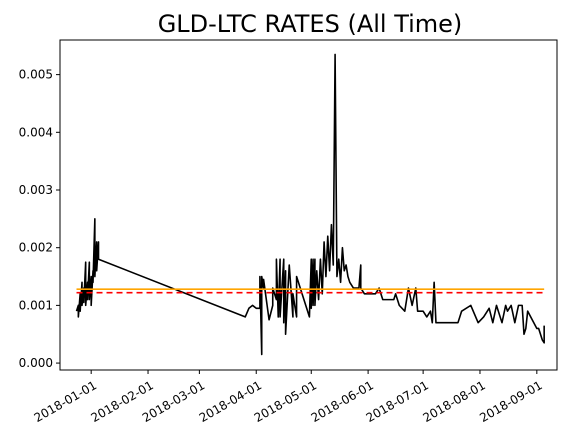 The height and width of the screenshot is (438, 568). I want to click on y-tick-label: 0.004, so click(36, 132).